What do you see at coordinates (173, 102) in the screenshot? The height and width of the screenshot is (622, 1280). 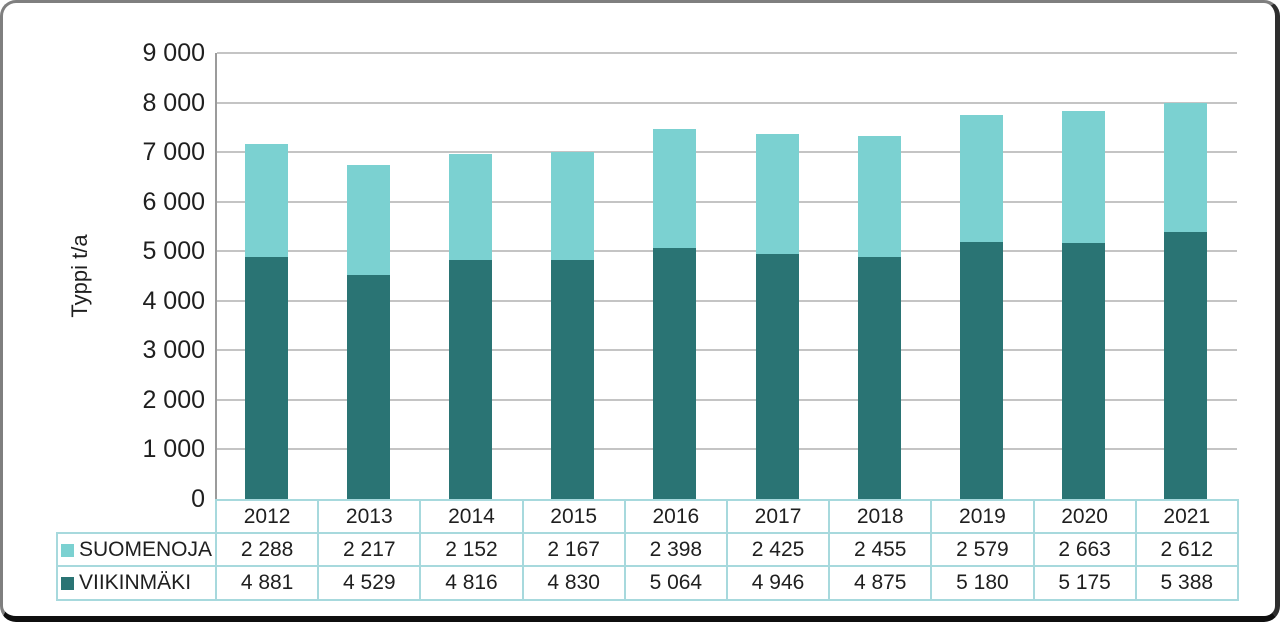 I see `y-tick-label: 8 000` at bounding box center [173, 102].